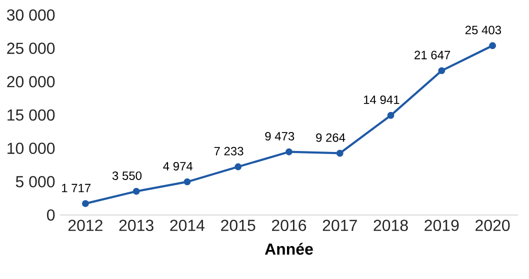 The image size is (529, 279). Describe the element at coordinates (31, 115) in the screenshot. I see `y-tick-label: 15 000` at that location.